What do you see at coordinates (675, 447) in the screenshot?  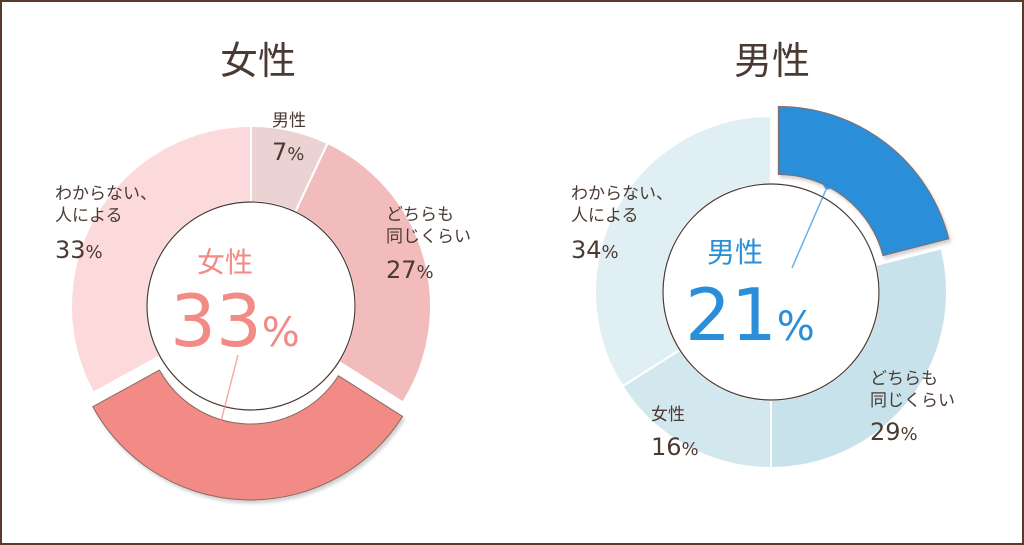 I see `slice-value: 16%` at bounding box center [675, 447].